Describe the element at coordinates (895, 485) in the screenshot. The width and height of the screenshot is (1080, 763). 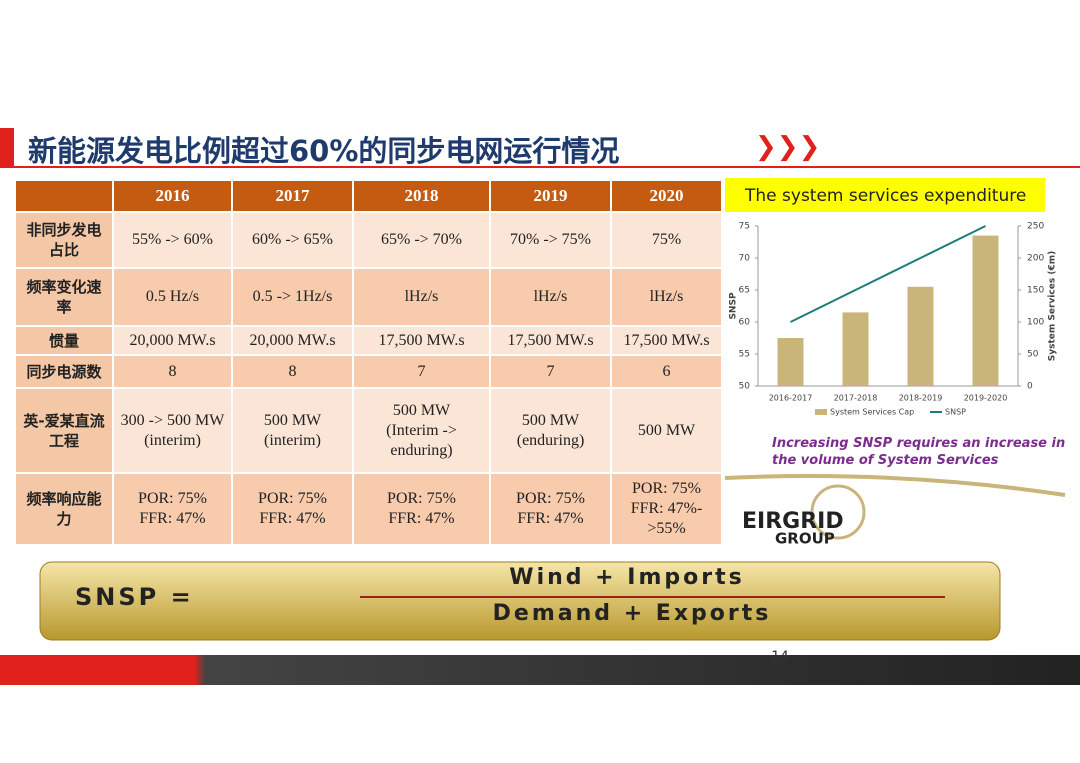
I see `swoosh` at that location.